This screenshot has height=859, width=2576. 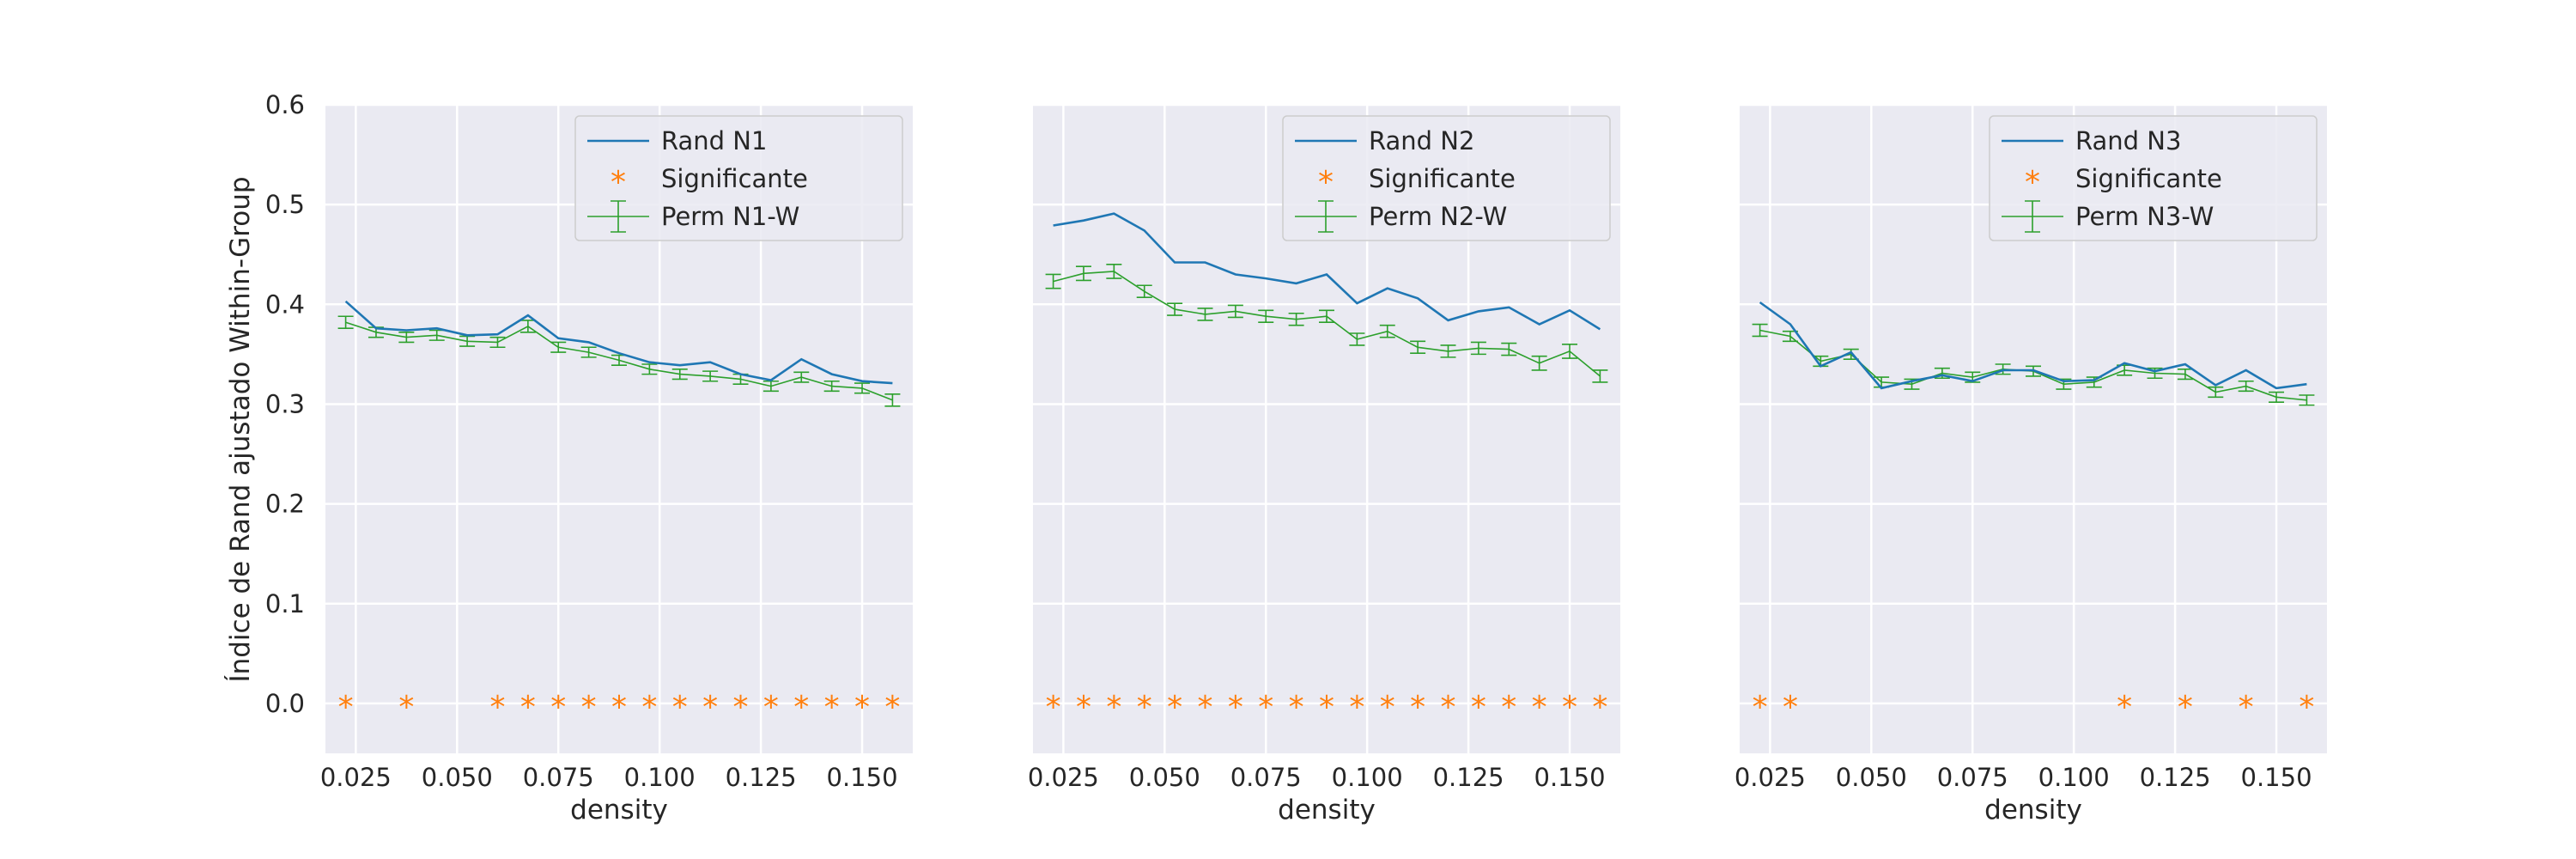 I want to click on legend-label: Rand N2, so click(x=1422, y=140).